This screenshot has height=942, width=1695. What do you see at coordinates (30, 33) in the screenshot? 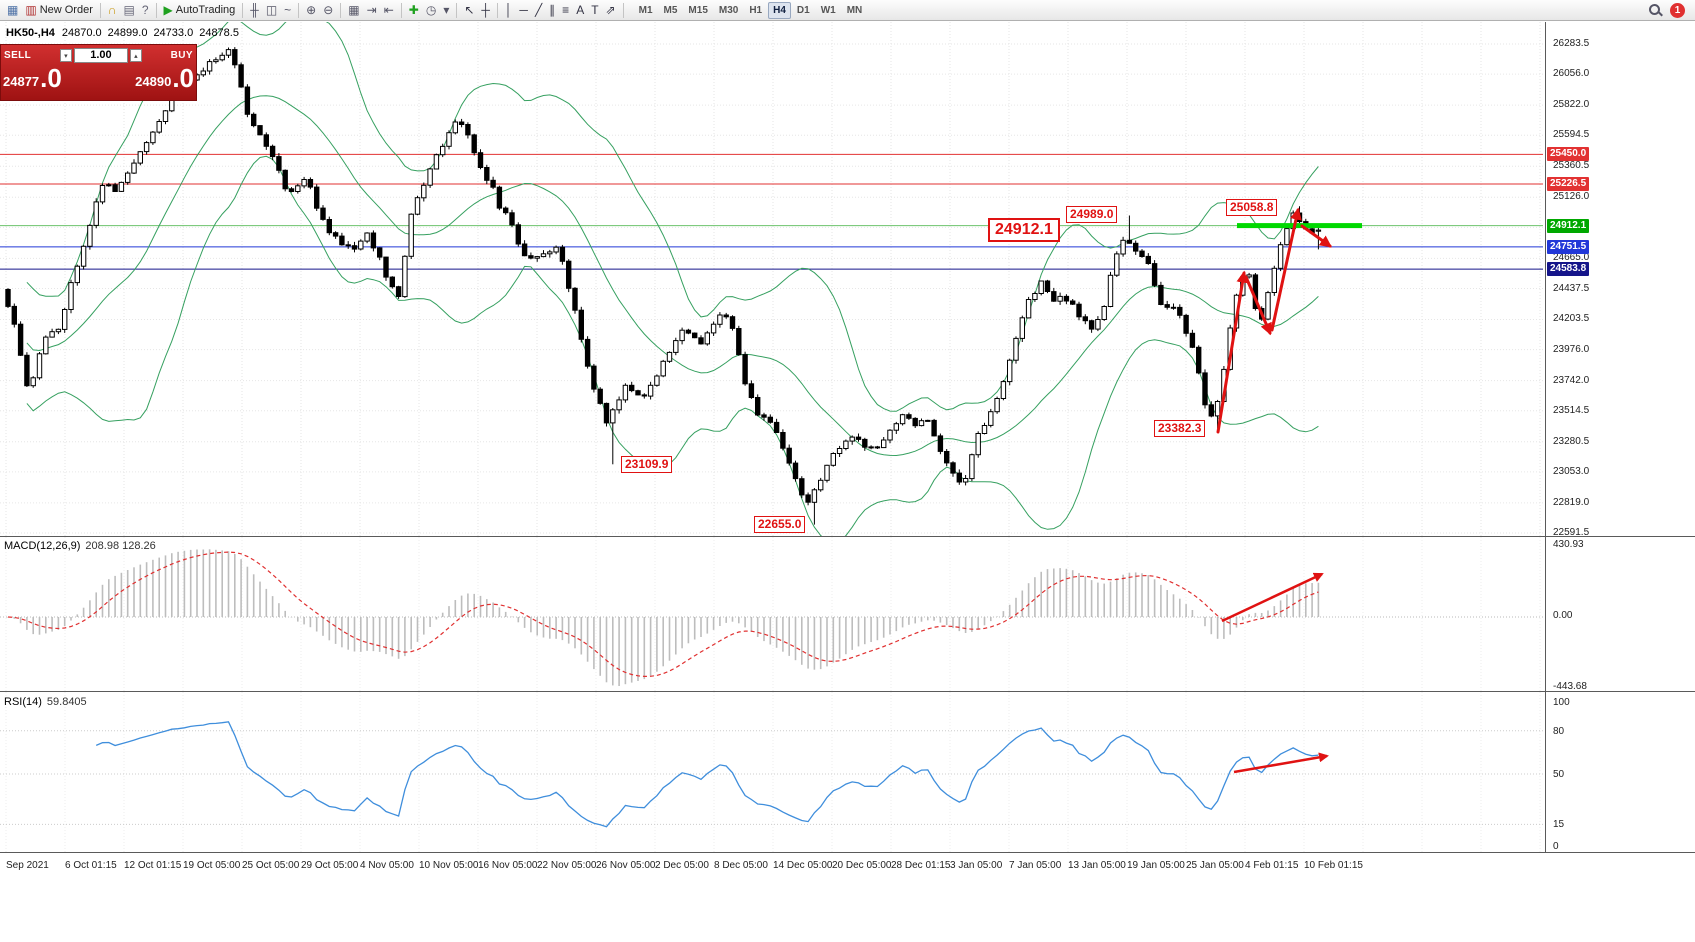
I see `symbol-period-label: HK50-,H4` at bounding box center [30, 33].